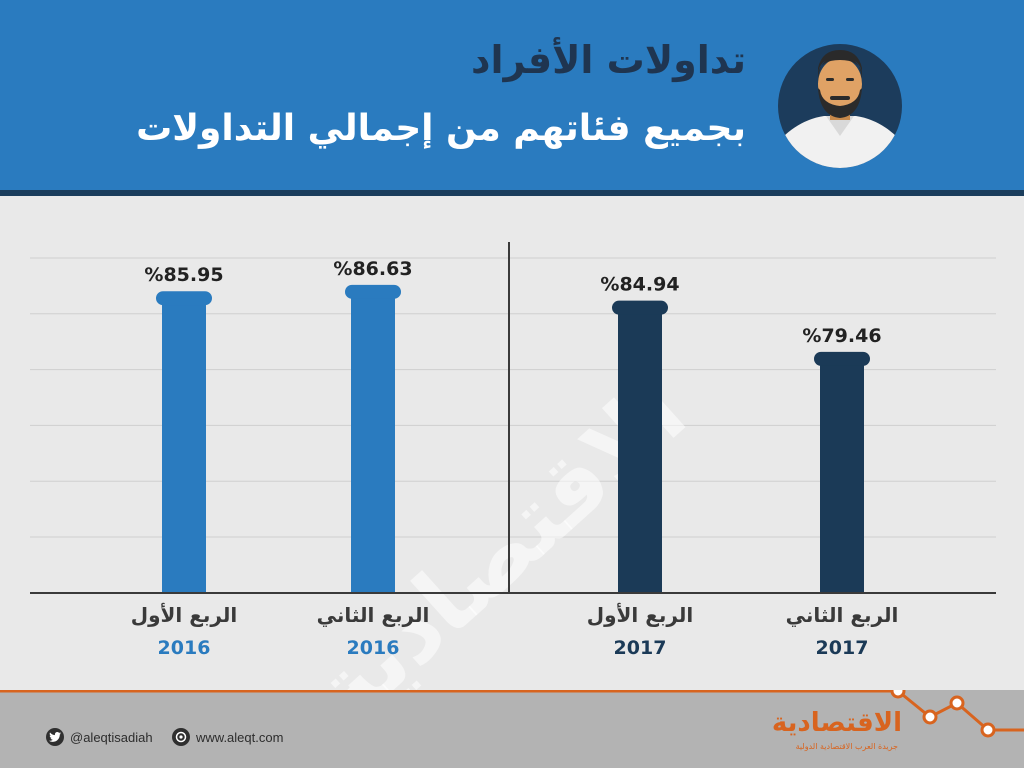  Describe the element at coordinates (55, 737) in the screenshot. I see `twitter-bird-icon` at that location.